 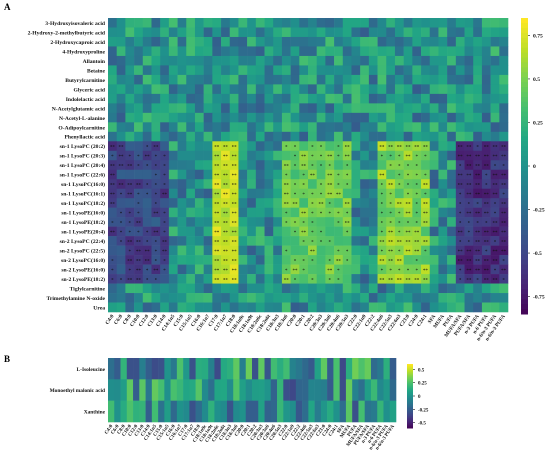 I want to click on column-label: PUFA, so click(x=353, y=431).